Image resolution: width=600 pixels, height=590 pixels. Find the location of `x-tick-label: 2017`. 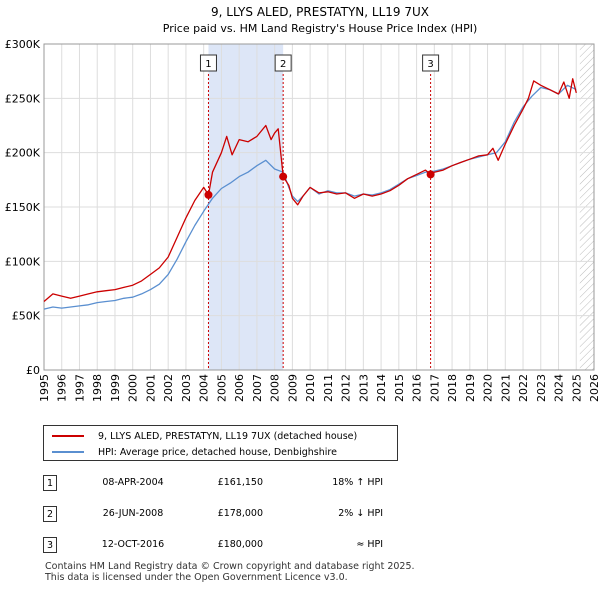

x-tick-label: 2017 is located at coordinates (434, 388).